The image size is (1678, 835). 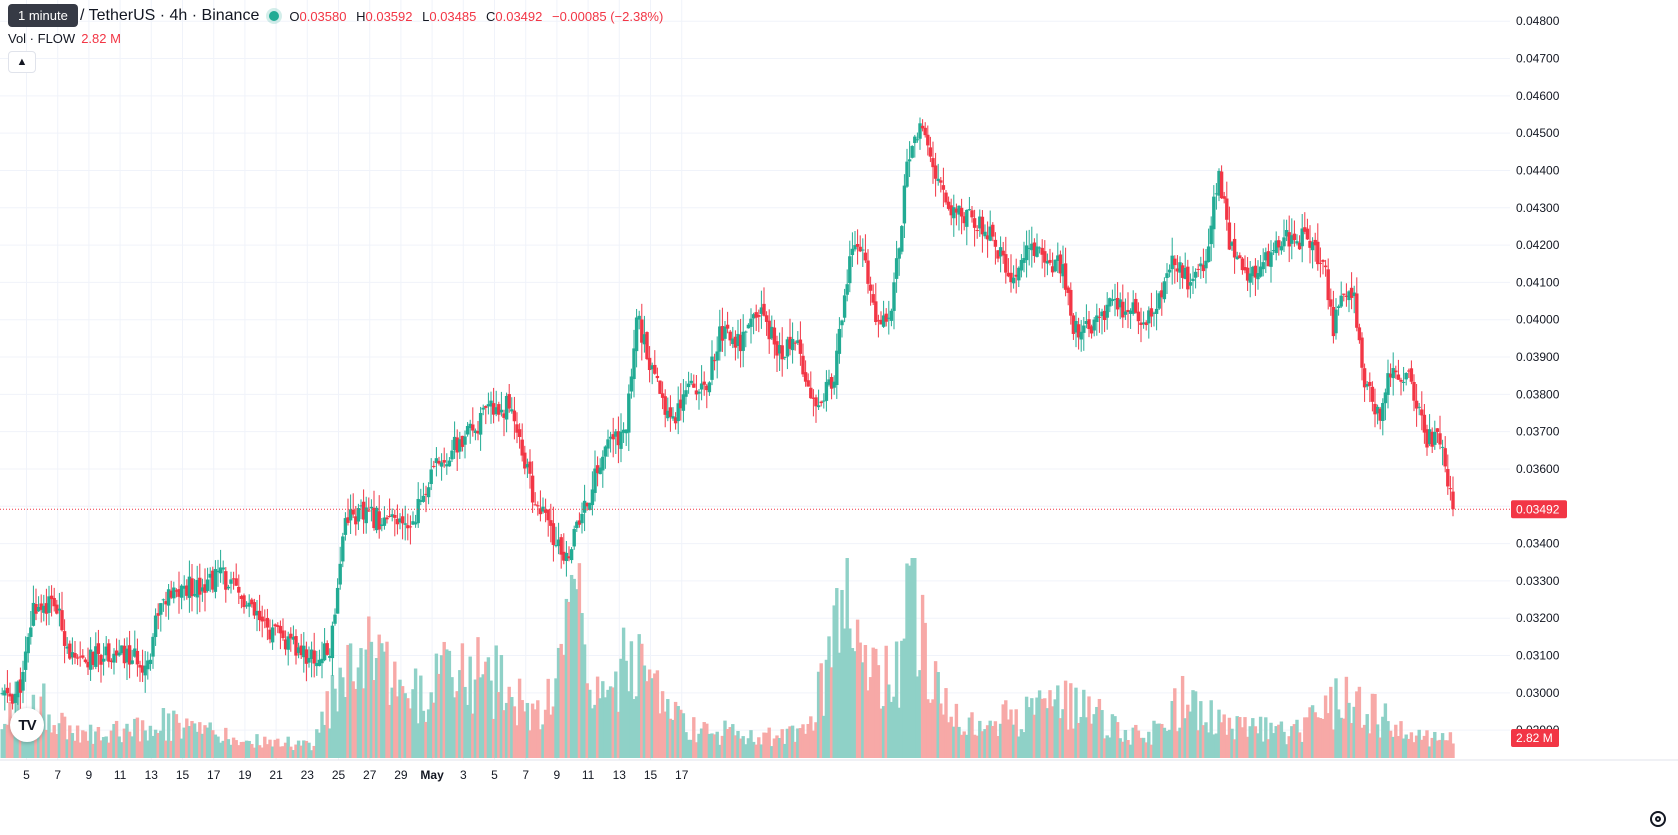 What do you see at coordinates (27, 725) in the screenshot?
I see `tradingview-logo: TV` at bounding box center [27, 725].